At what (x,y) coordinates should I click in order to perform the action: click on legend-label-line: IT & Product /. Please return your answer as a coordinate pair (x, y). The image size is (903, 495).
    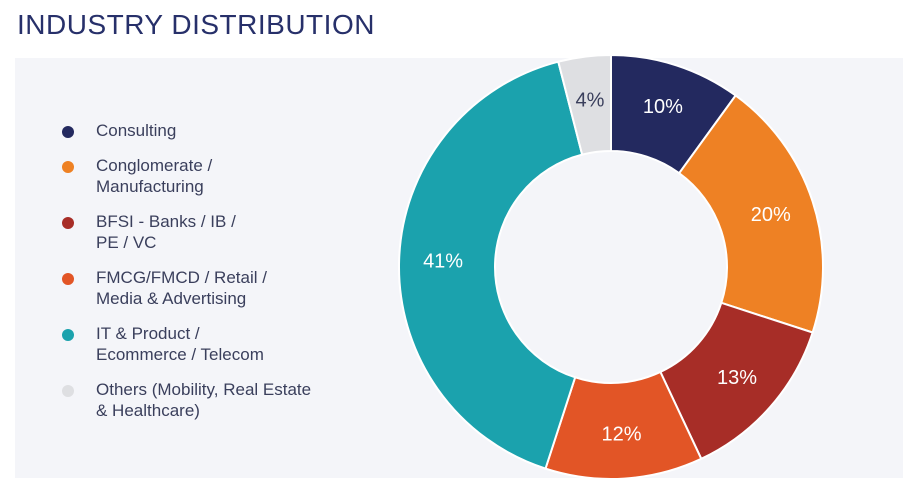
    Looking at the image, I should click on (148, 333).